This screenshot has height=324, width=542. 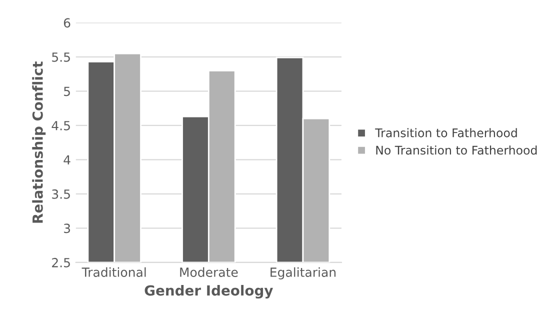 What do you see at coordinates (209, 272) in the screenshot?
I see `x-tick-label: Moderate` at bounding box center [209, 272].